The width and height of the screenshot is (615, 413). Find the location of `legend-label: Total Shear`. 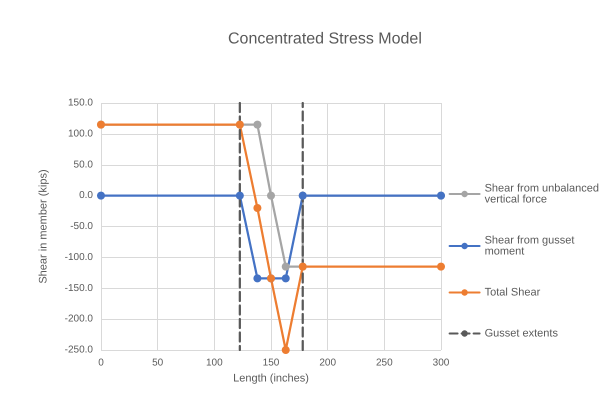

legend-label: Total Shear is located at coordinates (512, 292).